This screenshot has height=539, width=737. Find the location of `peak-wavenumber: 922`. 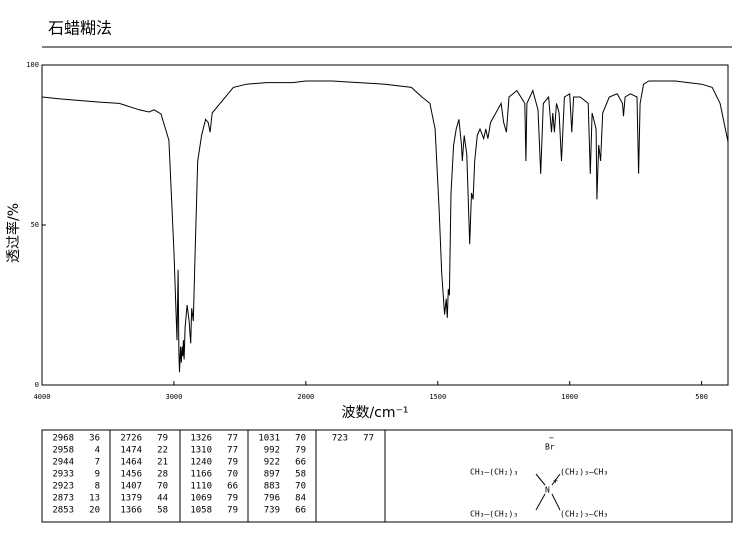

peak-wavenumber: 922 is located at coordinates (272, 463).